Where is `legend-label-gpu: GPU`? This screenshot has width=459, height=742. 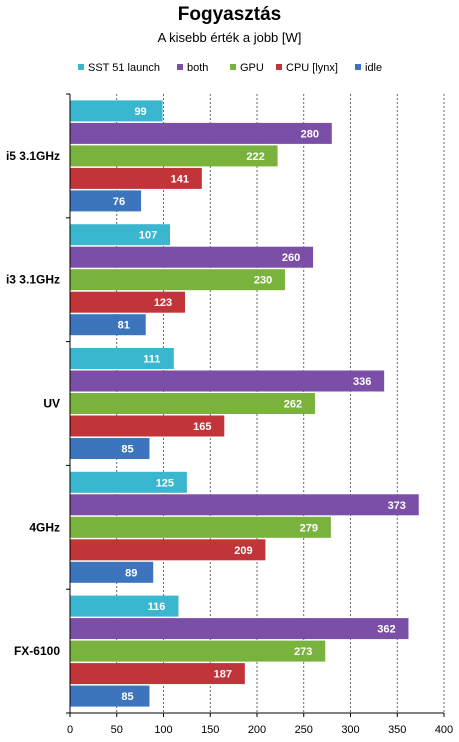
legend-label-gpu: GPU is located at coordinates (252, 68).